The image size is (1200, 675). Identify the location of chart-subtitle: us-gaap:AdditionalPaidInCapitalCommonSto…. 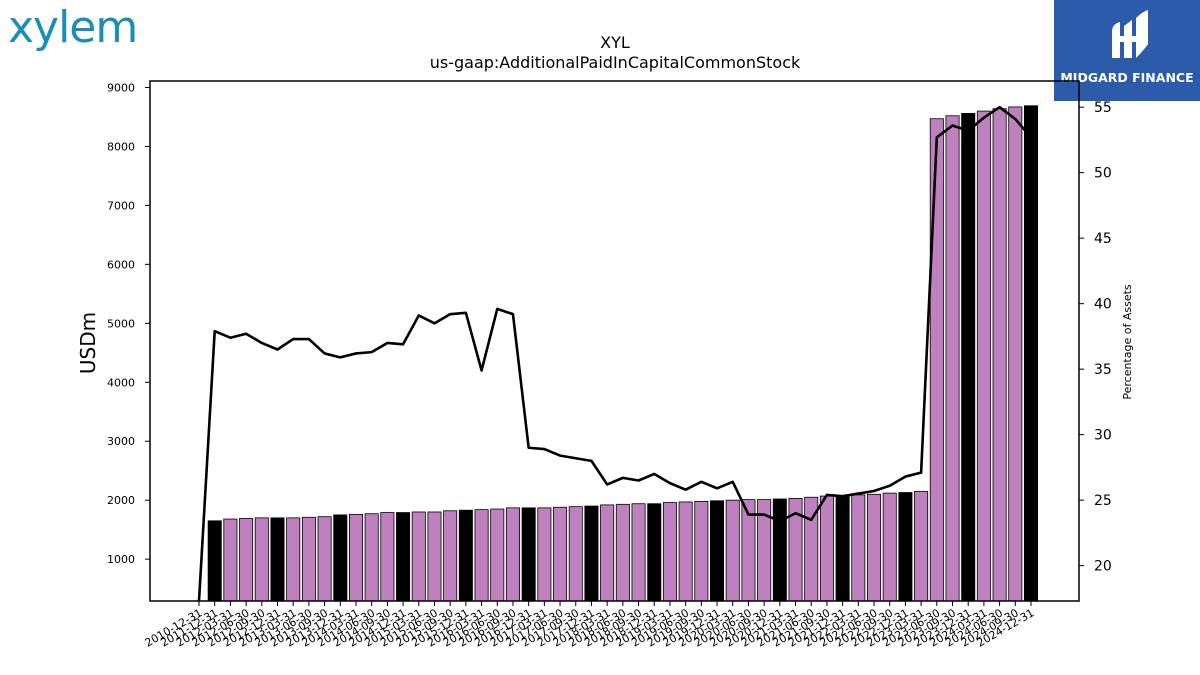
(615, 62).